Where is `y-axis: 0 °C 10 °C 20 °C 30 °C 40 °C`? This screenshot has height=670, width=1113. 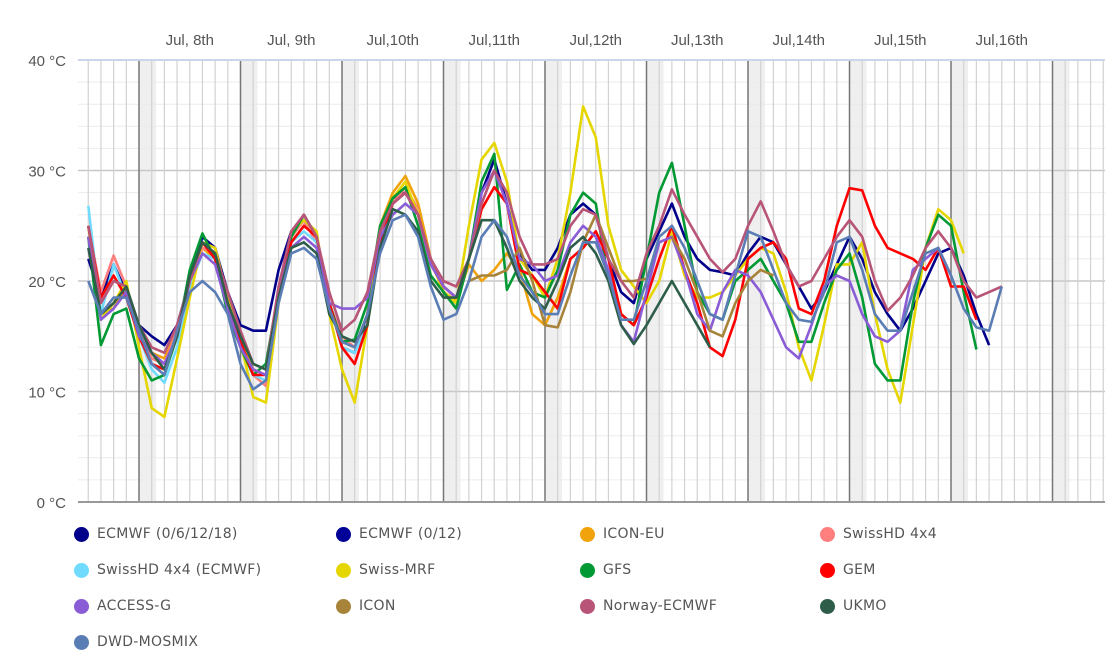 y-axis: 0 °C 10 °C 20 °C 30 °C 40 °C is located at coordinates (47, 282).